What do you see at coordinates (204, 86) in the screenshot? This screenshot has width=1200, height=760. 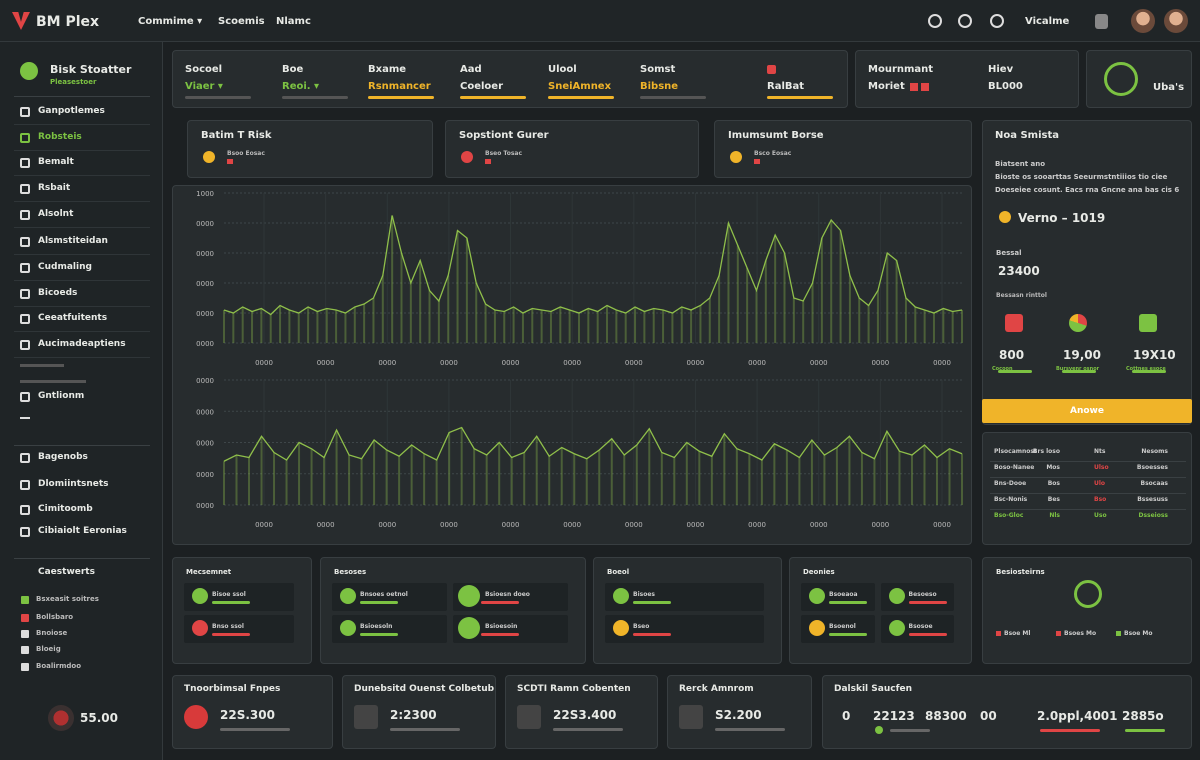 I see `stat-value: Viaer ▾` at bounding box center [204, 86].